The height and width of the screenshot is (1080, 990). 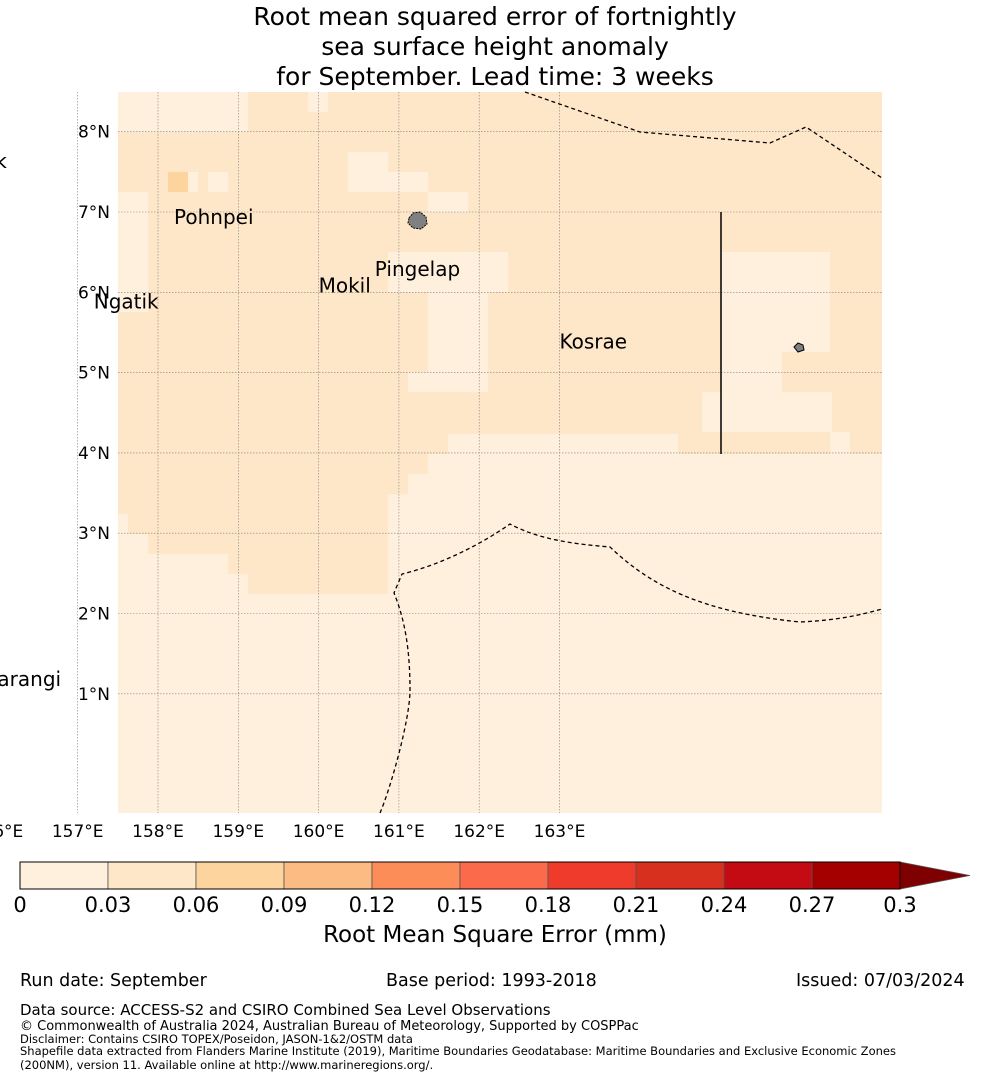 What do you see at coordinates (319, 832) in the screenshot?
I see `lon-tick-label: 160°E` at bounding box center [319, 832].